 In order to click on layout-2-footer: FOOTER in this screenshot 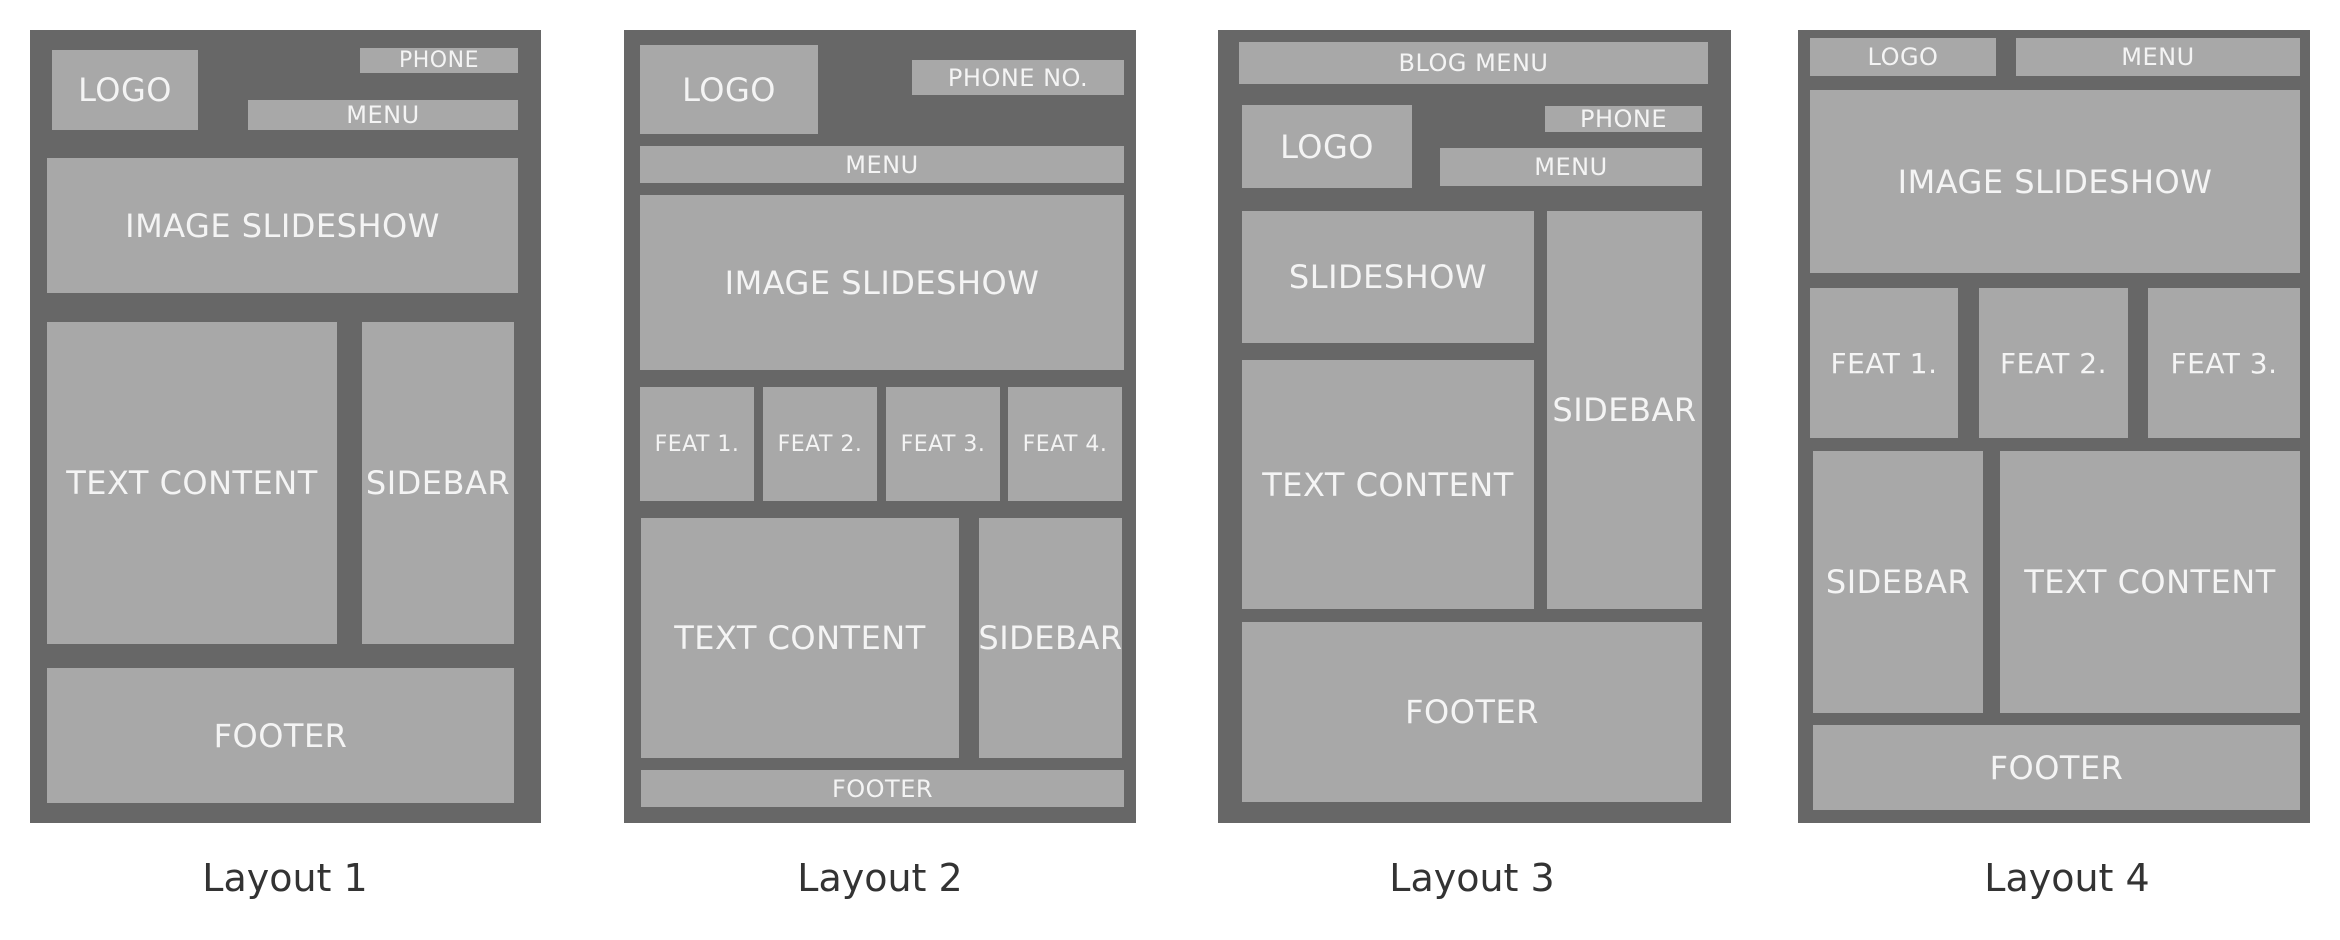, I will do `click(882, 788)`.